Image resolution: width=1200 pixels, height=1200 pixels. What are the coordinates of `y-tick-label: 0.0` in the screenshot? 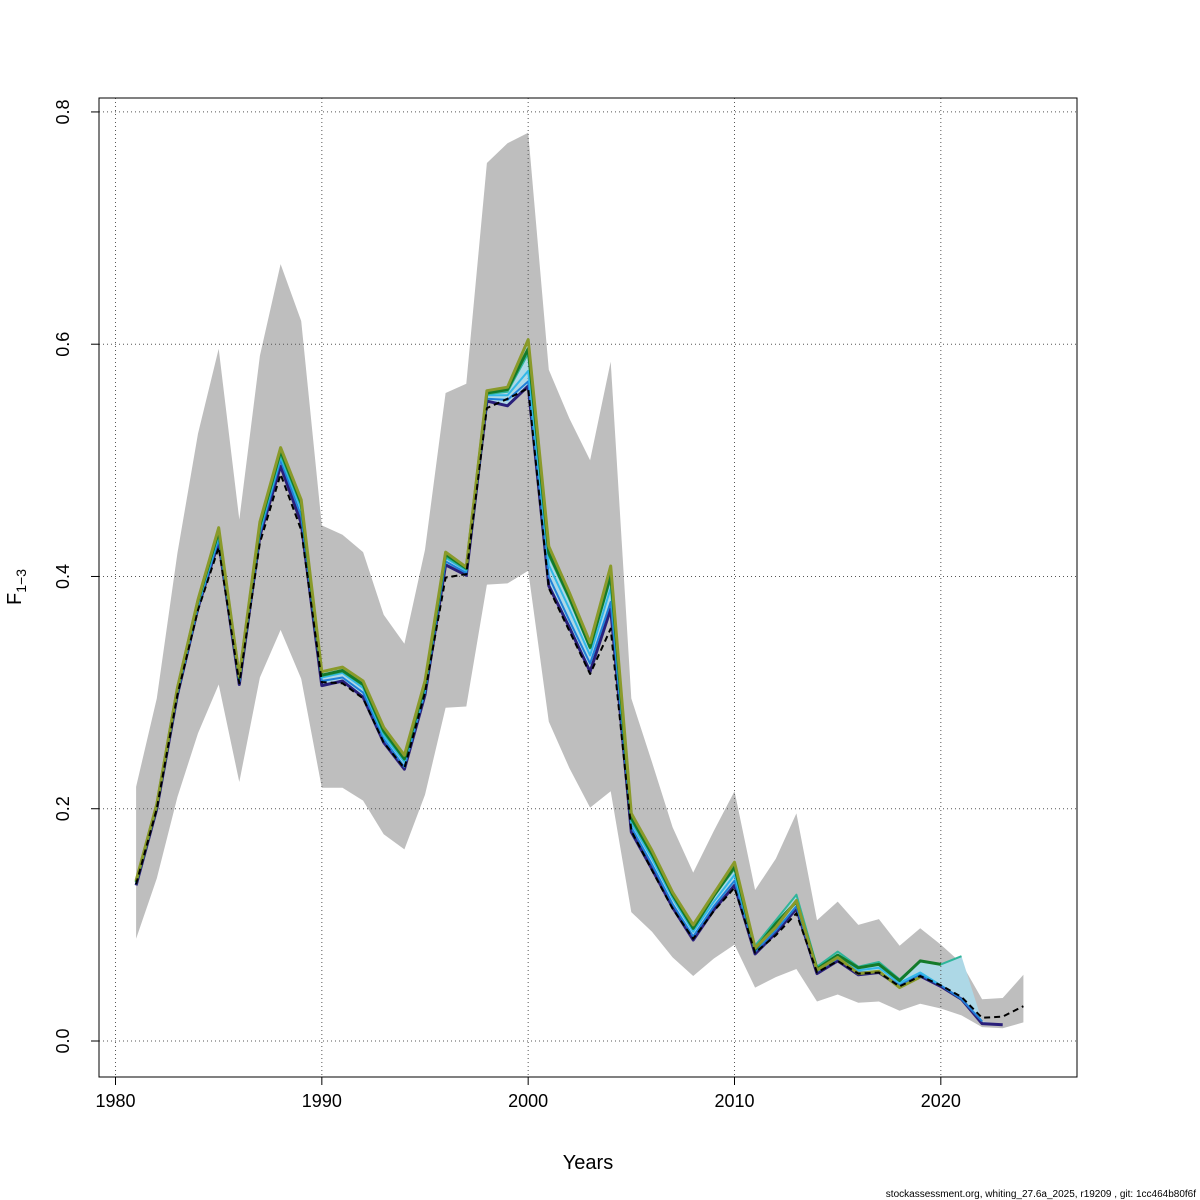 It's located at (63, 1040).